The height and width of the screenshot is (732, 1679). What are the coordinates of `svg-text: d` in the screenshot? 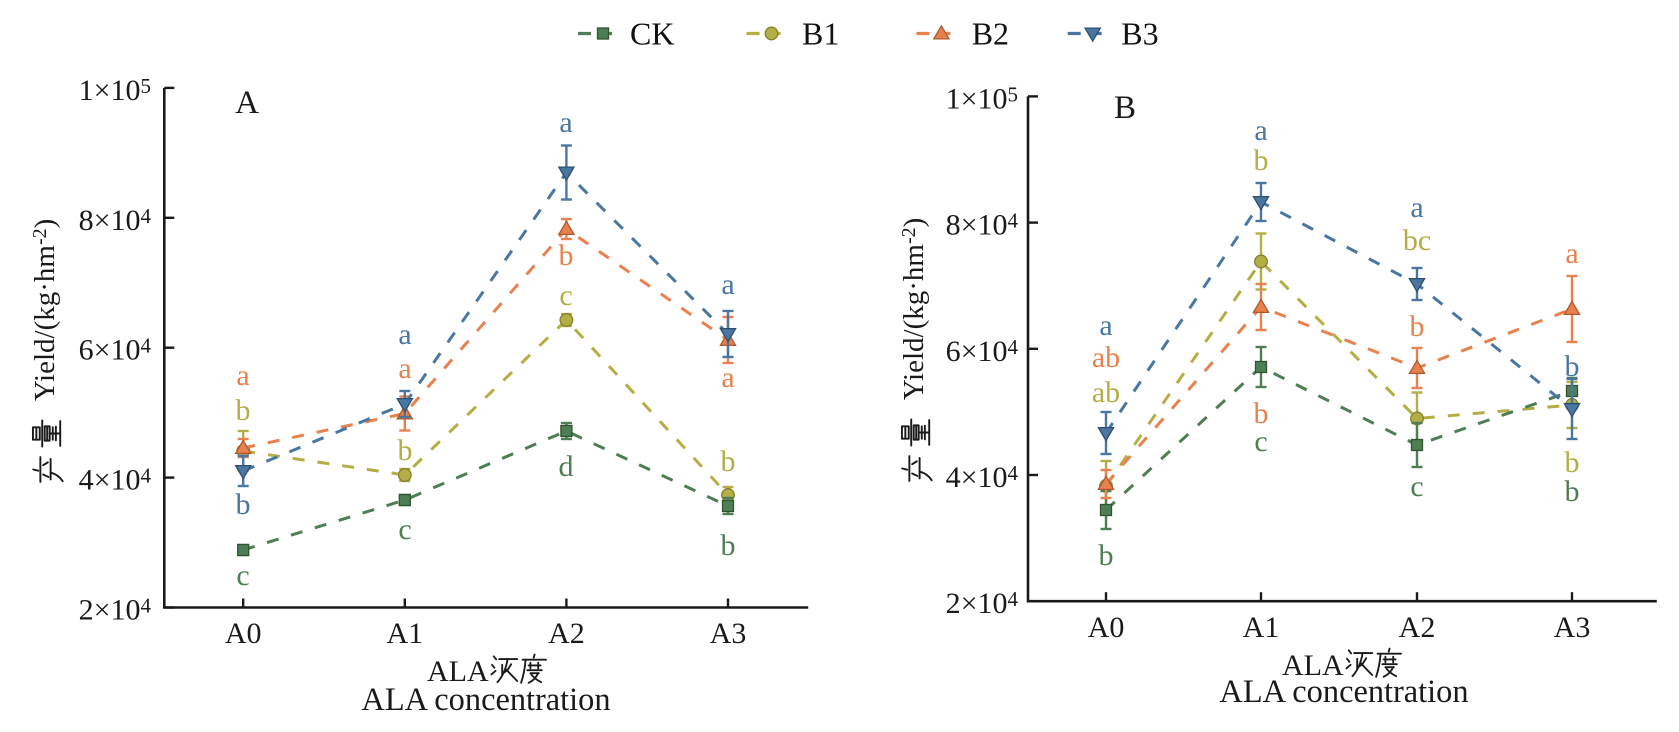 It's located at (566, 466).